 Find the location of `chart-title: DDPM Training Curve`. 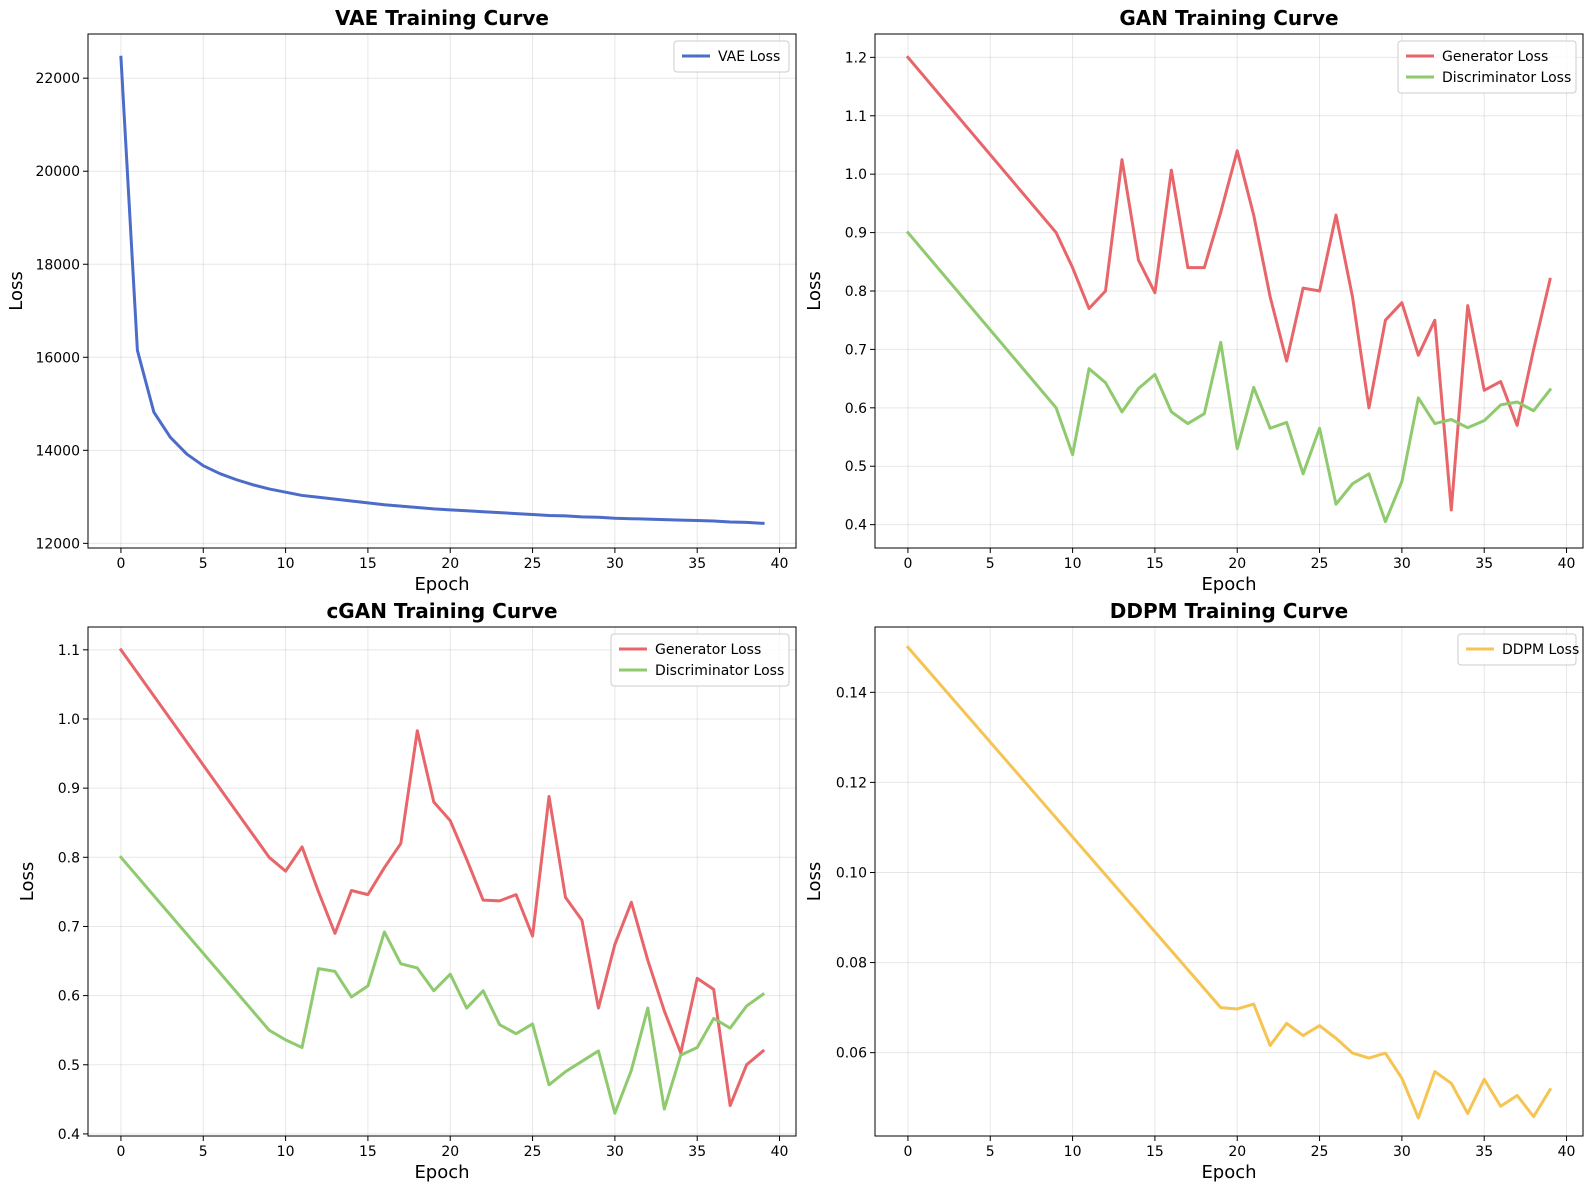

chart-title: DDPM Training Curve is located at coordinates (1229, 611).